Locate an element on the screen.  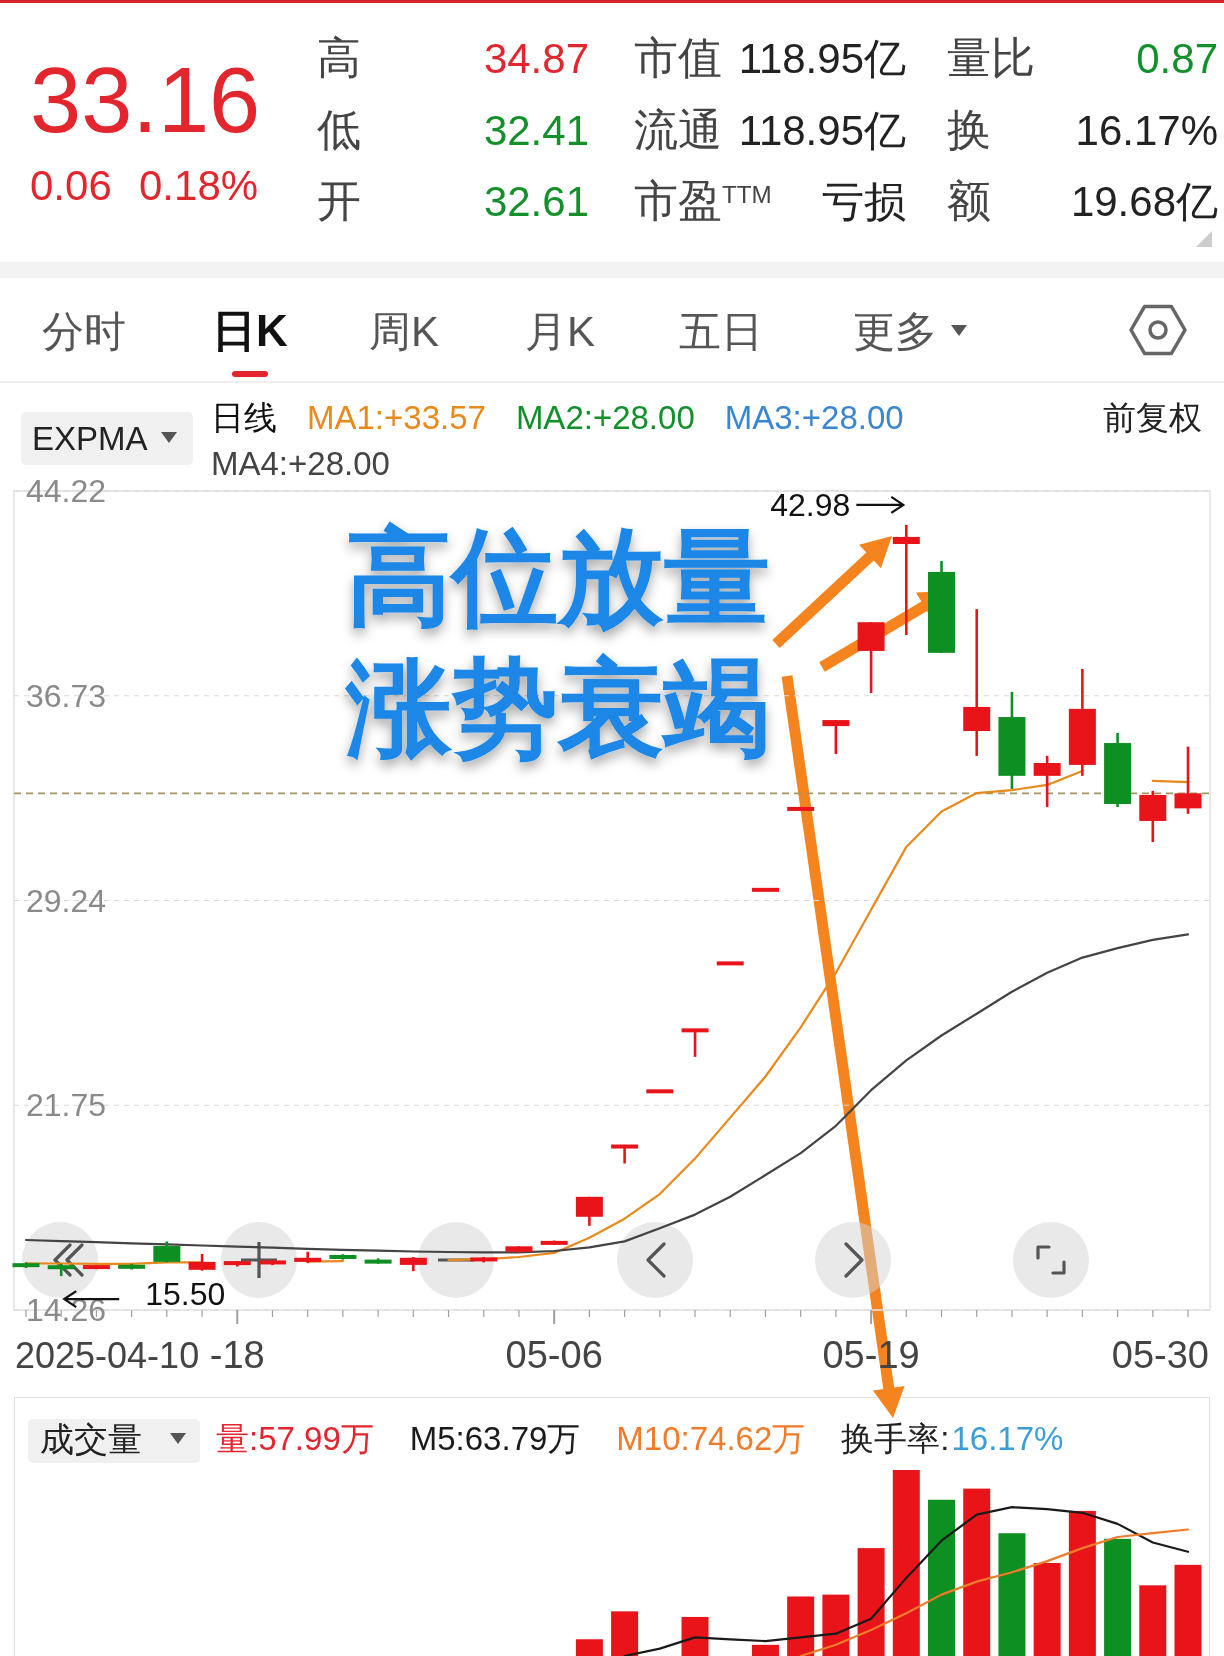
text: 换手率: is located at coordinates (895, 1438).